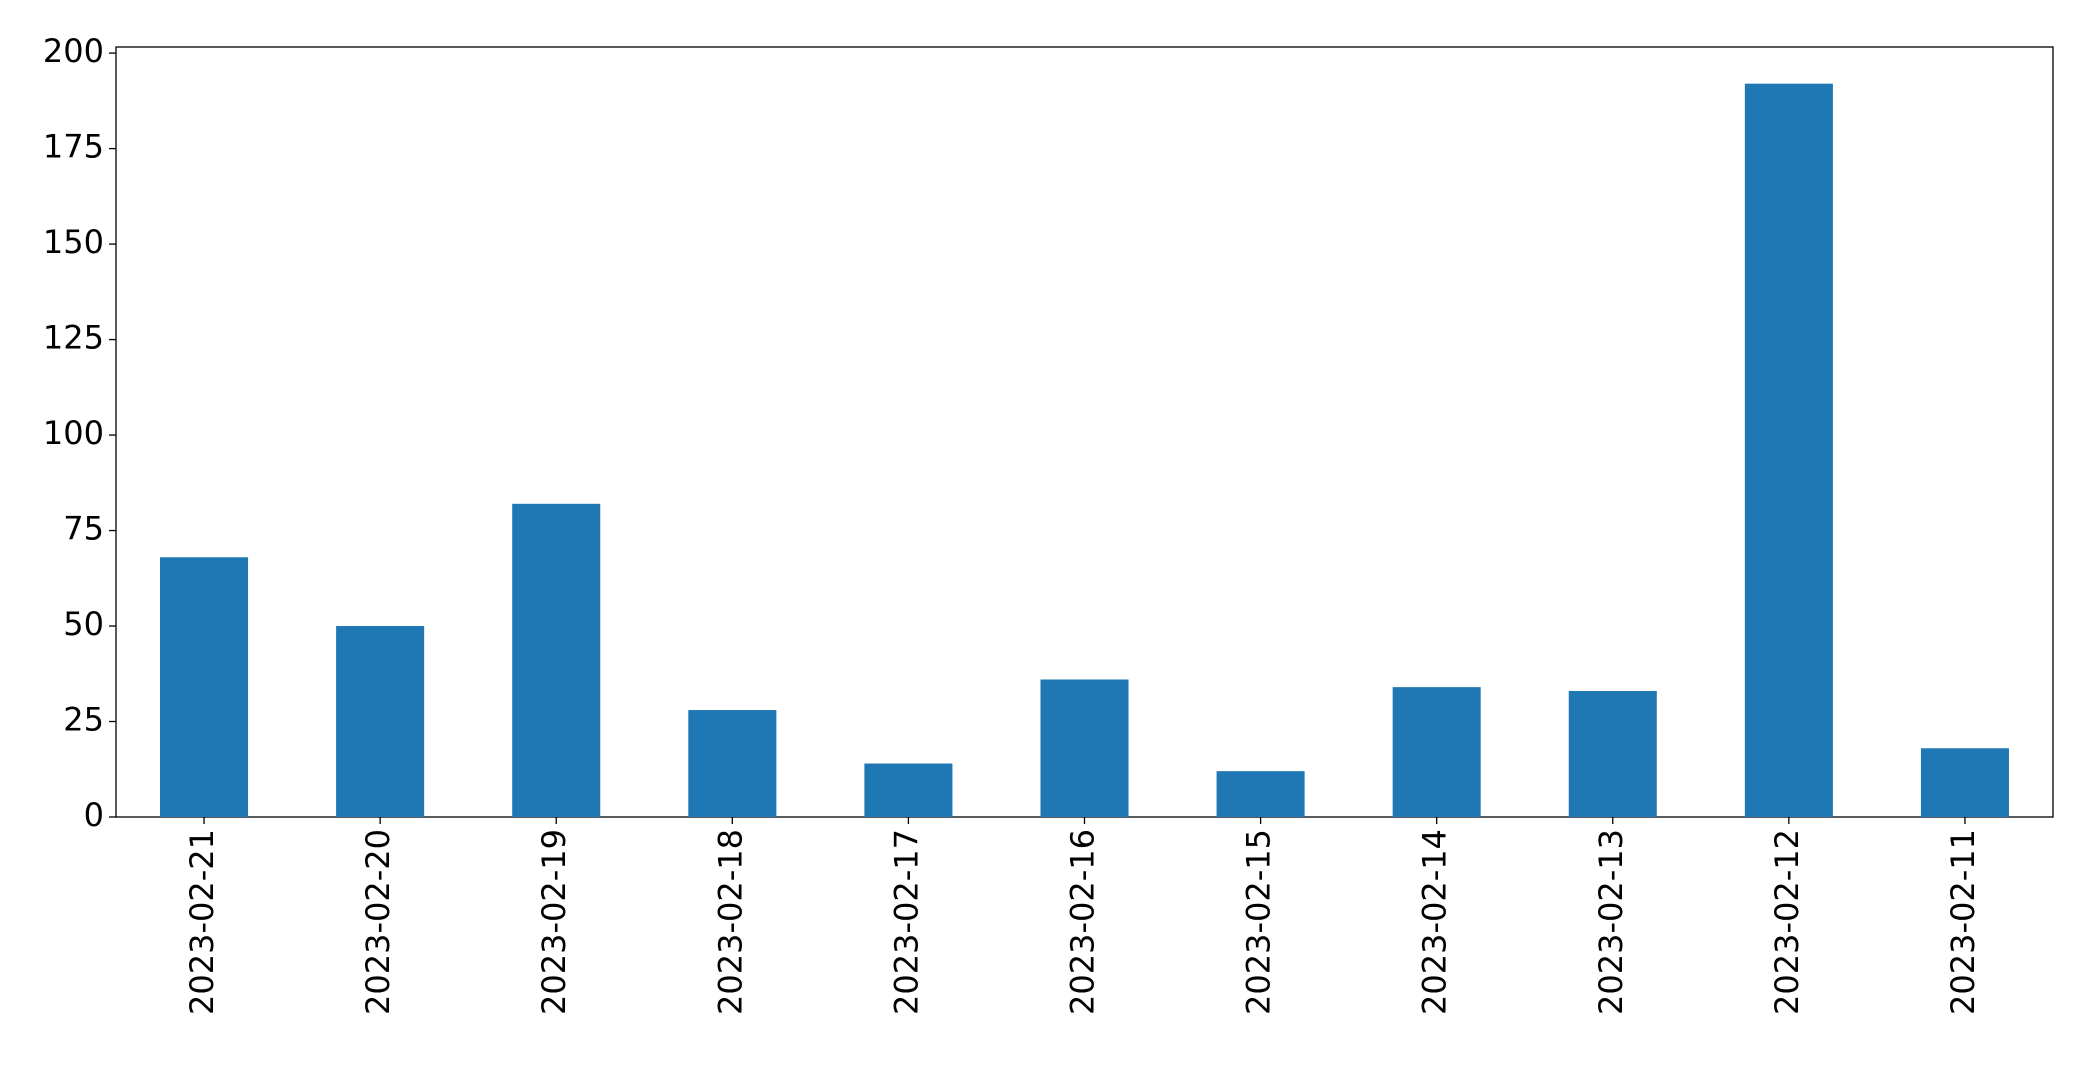 The height and width of the screenshot is (1069, 2093). I want to click on y-tick-label: 200, so click(73, 51).